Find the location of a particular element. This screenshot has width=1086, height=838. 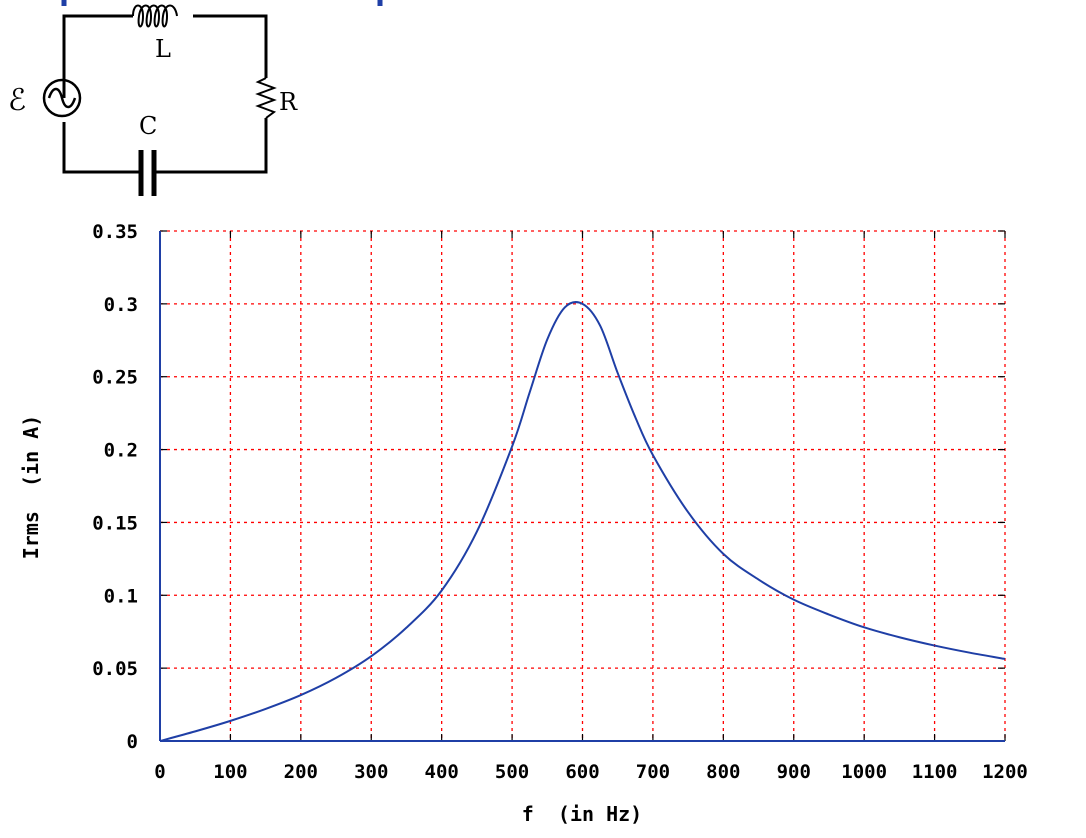

y-tick-label: 0.3 is located at coordinates (121, 305).